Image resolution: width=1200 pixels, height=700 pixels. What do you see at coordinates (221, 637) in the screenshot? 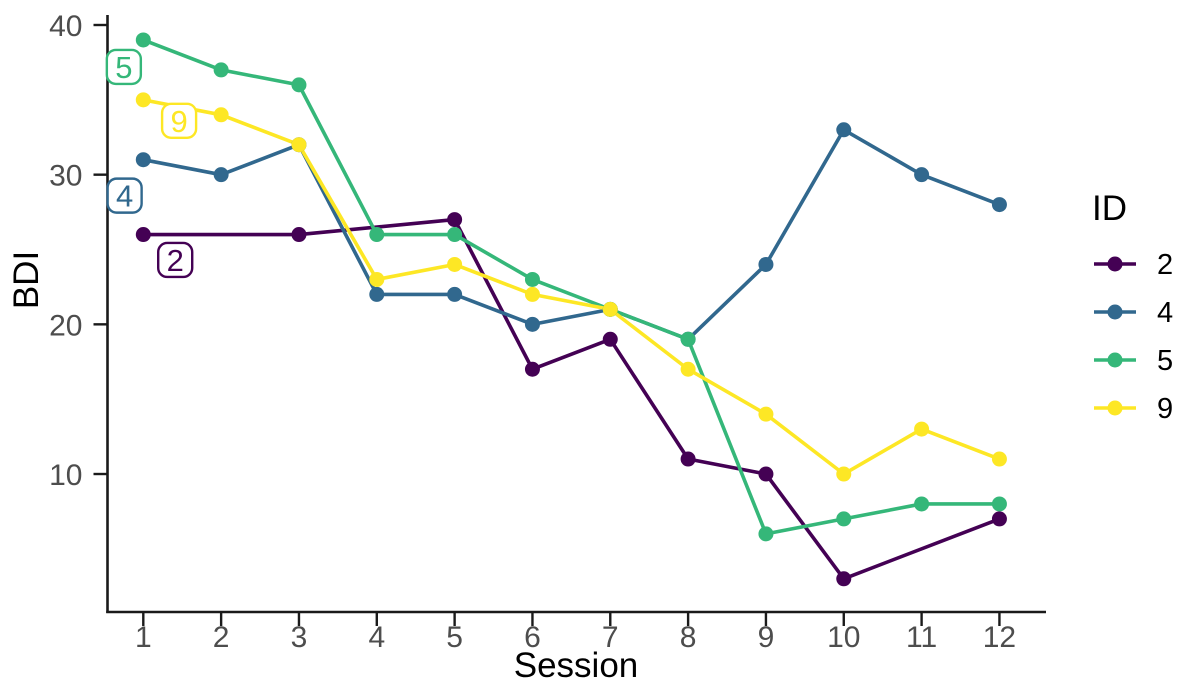
I see `x-tick-label: 2` at bounding box center [221, 637].